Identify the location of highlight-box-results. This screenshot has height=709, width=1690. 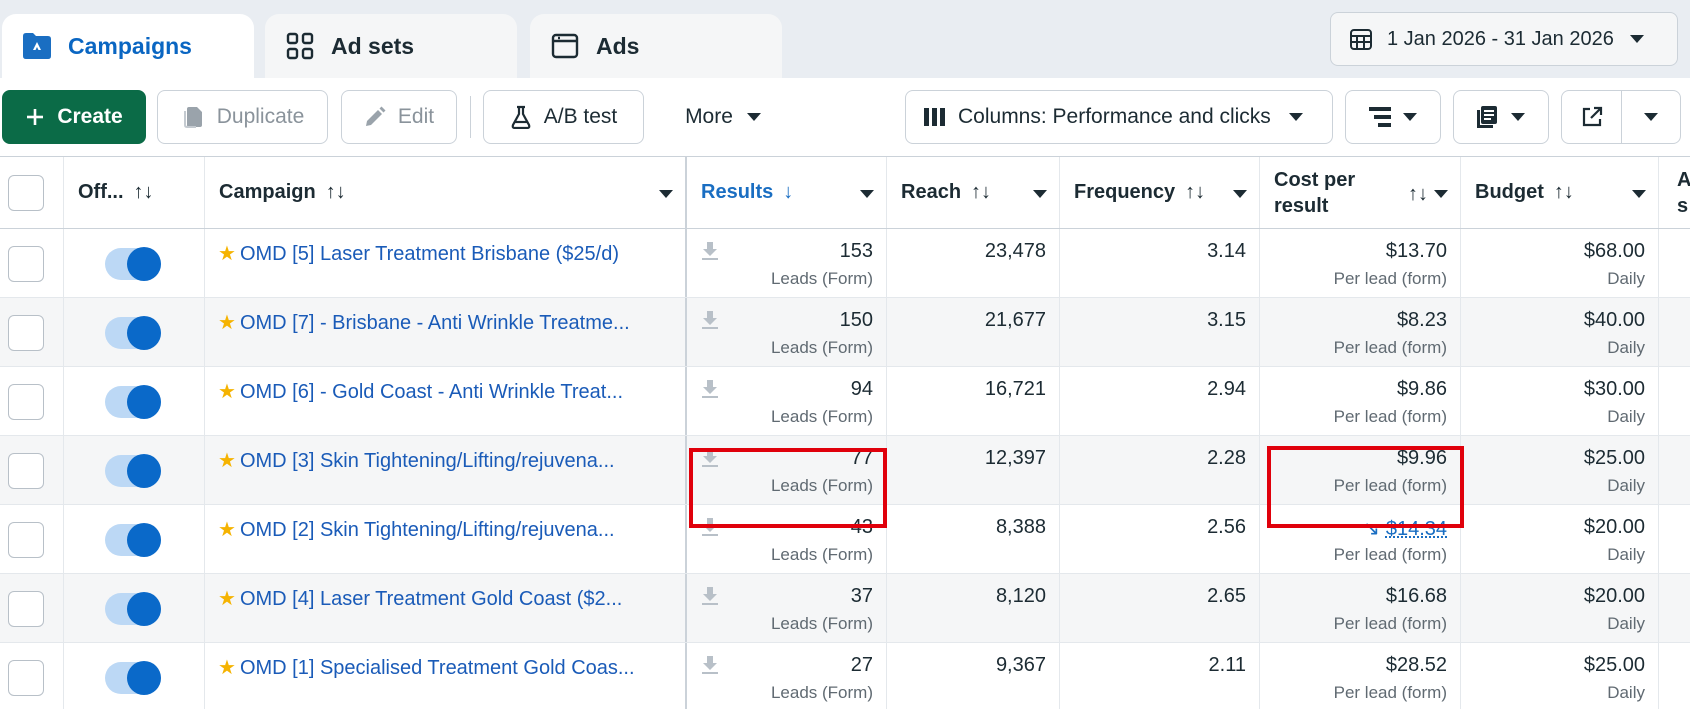
(788, 488).